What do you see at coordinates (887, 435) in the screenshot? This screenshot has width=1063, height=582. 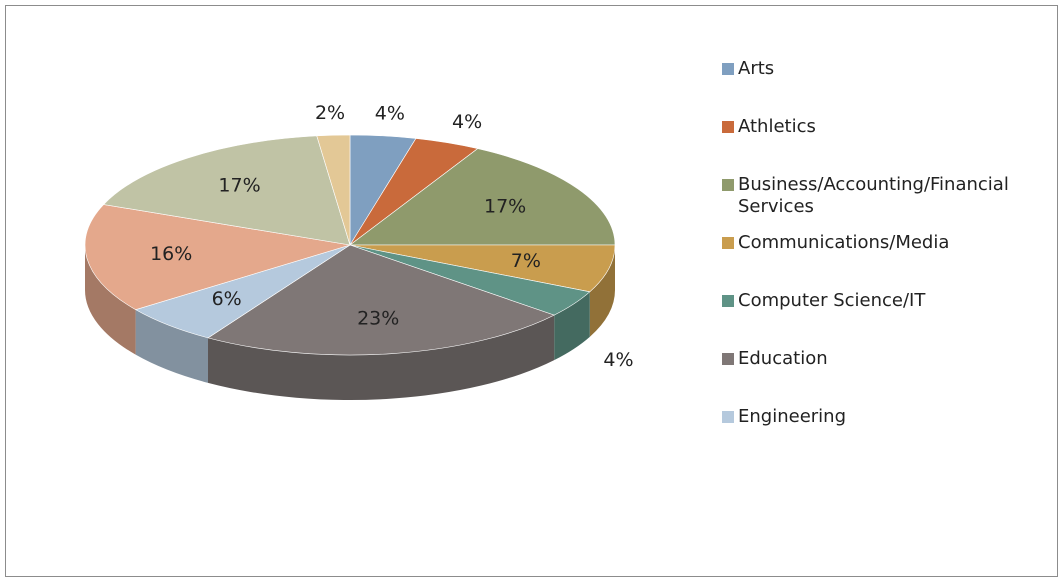 I see `legend-item: Engineering` at bounding box center [887, 435].